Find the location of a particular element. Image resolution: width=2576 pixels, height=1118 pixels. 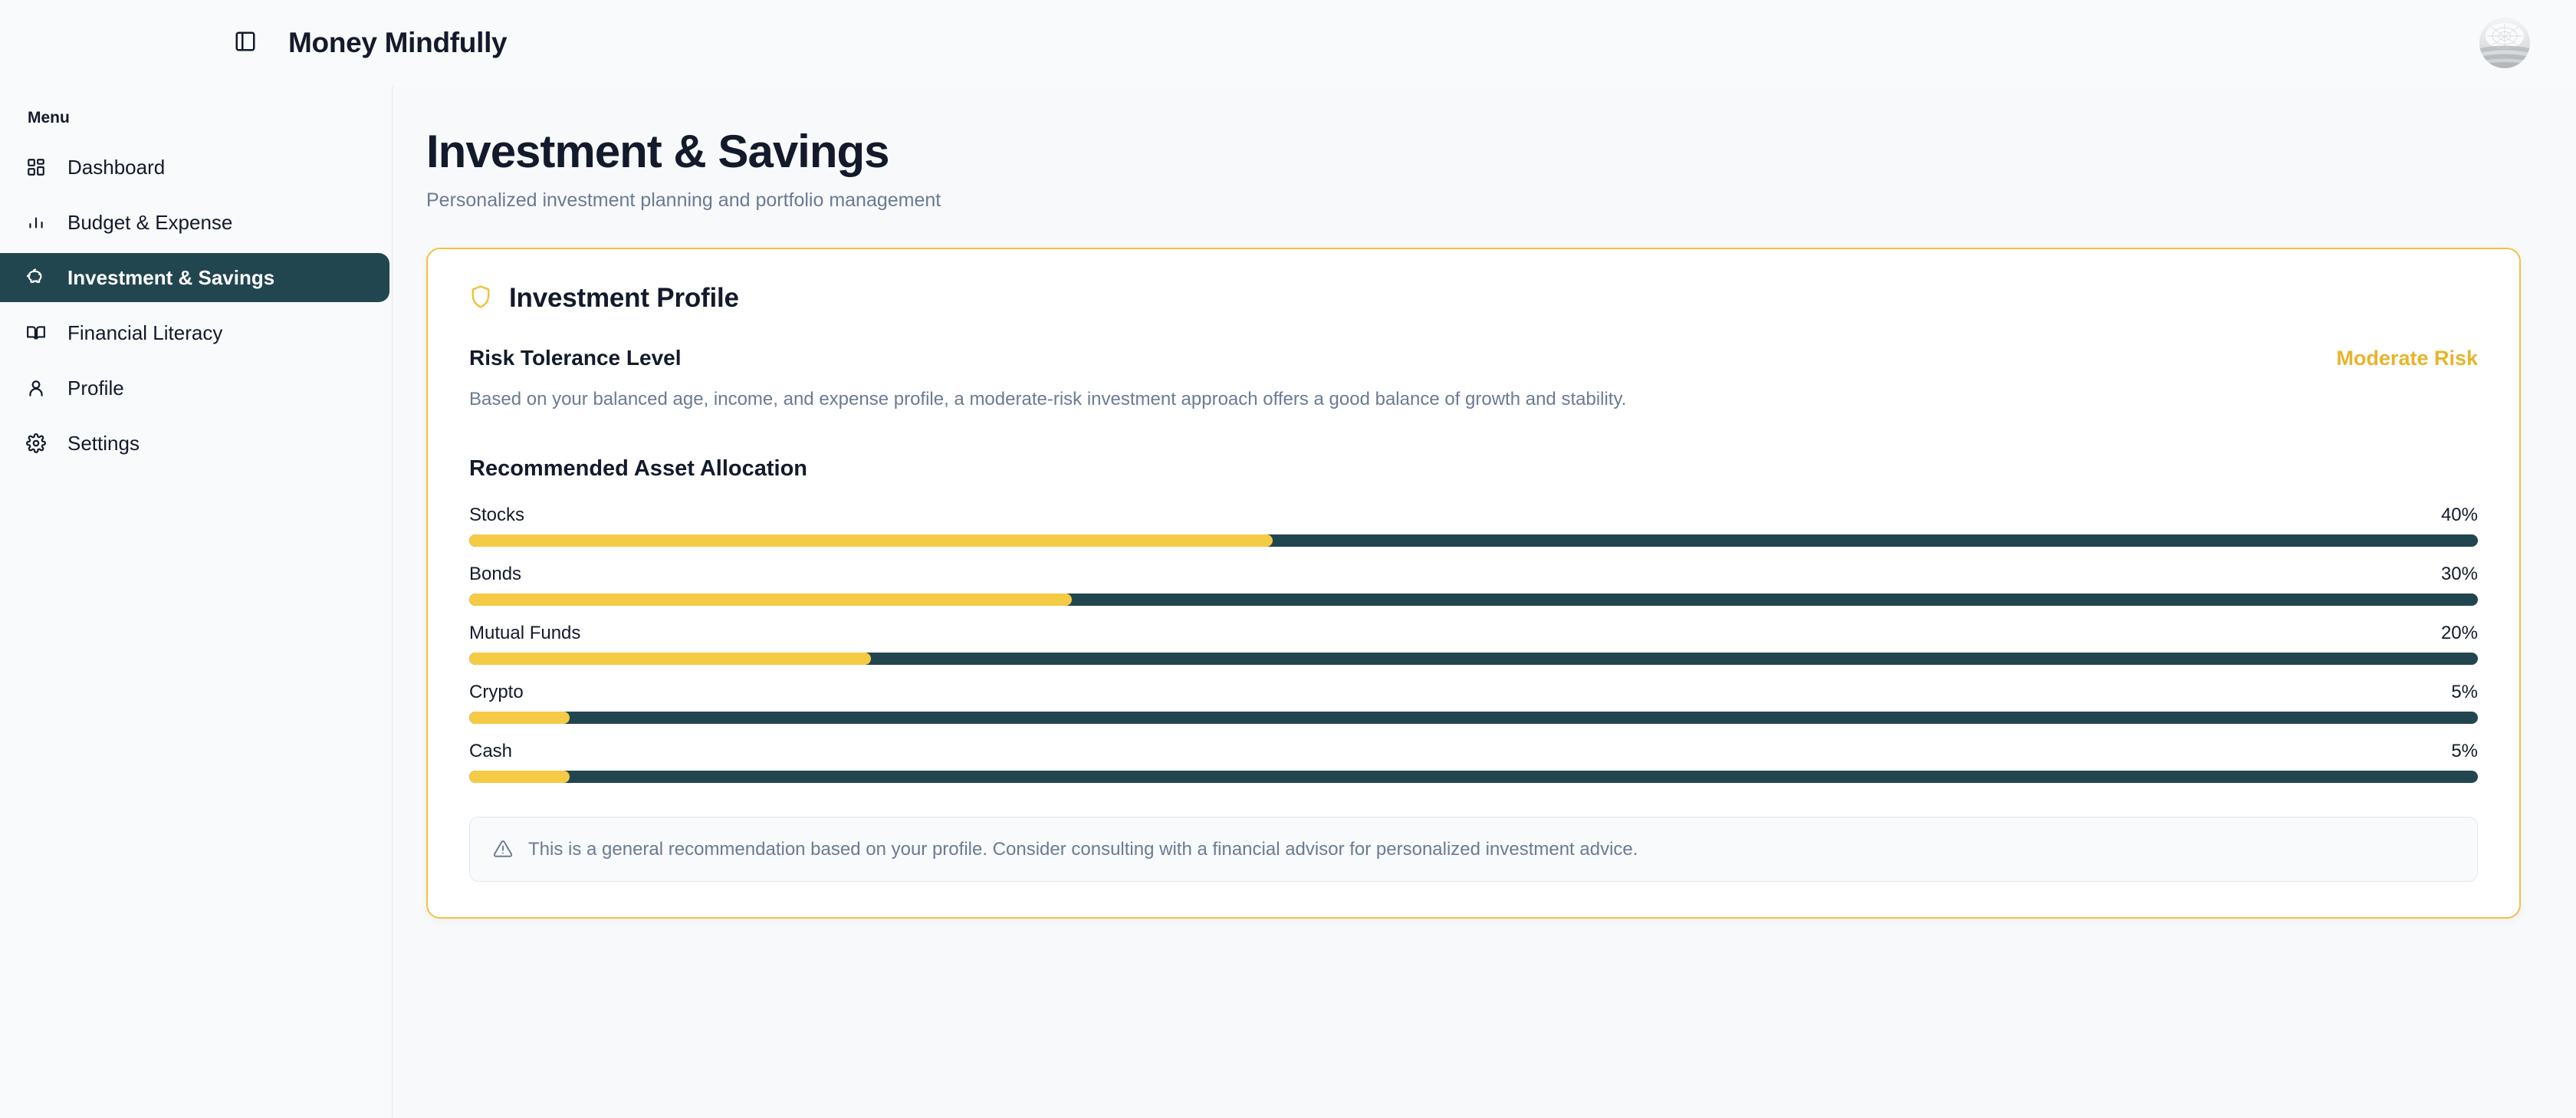

user-icon is located at coordinates (36, 388).